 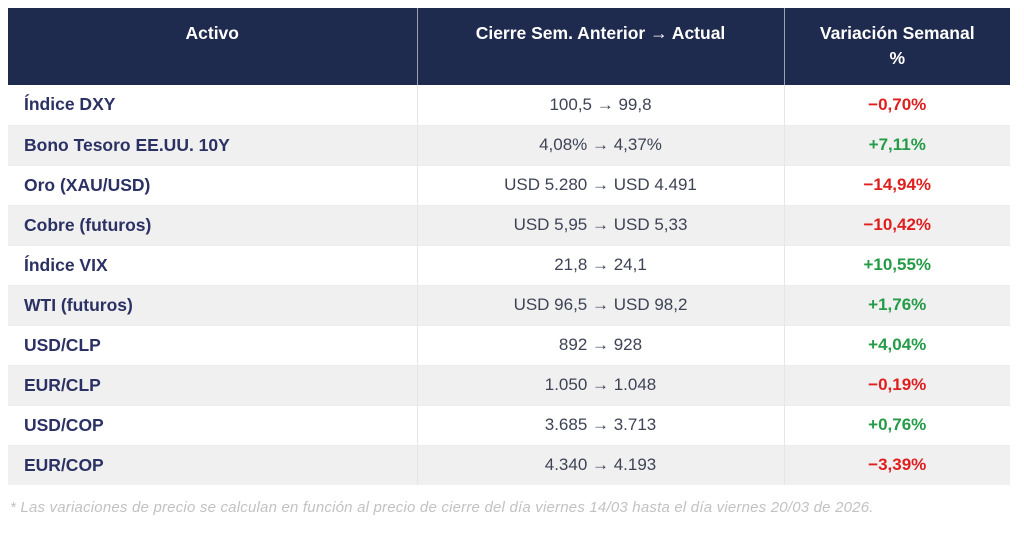 I want to click on close-values: 21,8 → 24,1, so click(x=600, y=264).